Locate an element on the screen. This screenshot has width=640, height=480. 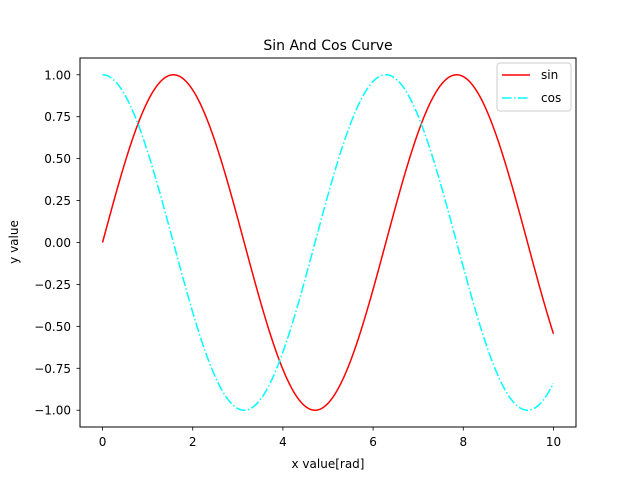
x-tick-label: 6 is located at coordinates (373, 442).